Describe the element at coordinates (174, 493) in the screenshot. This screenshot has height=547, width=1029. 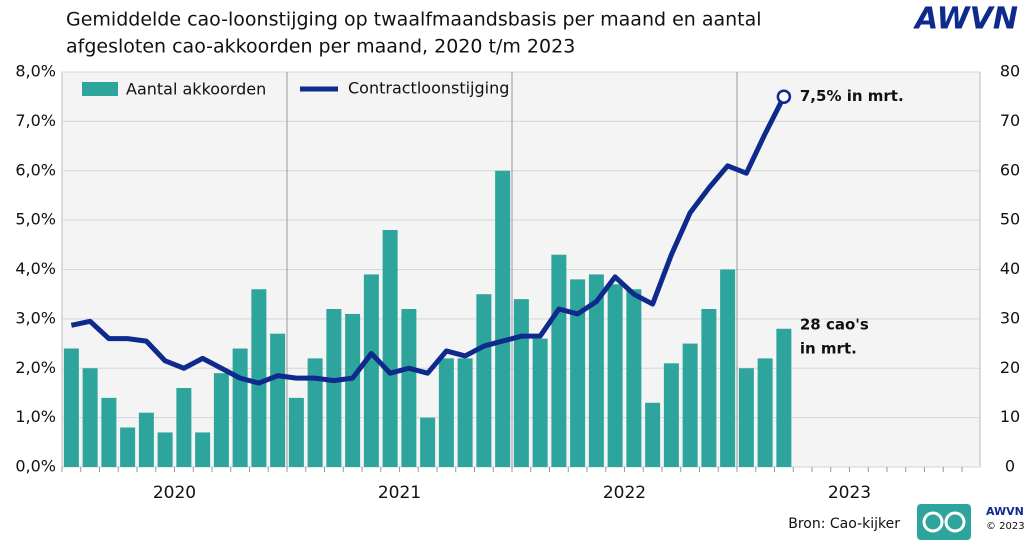
I see `x-year-label: 2020` at that location.